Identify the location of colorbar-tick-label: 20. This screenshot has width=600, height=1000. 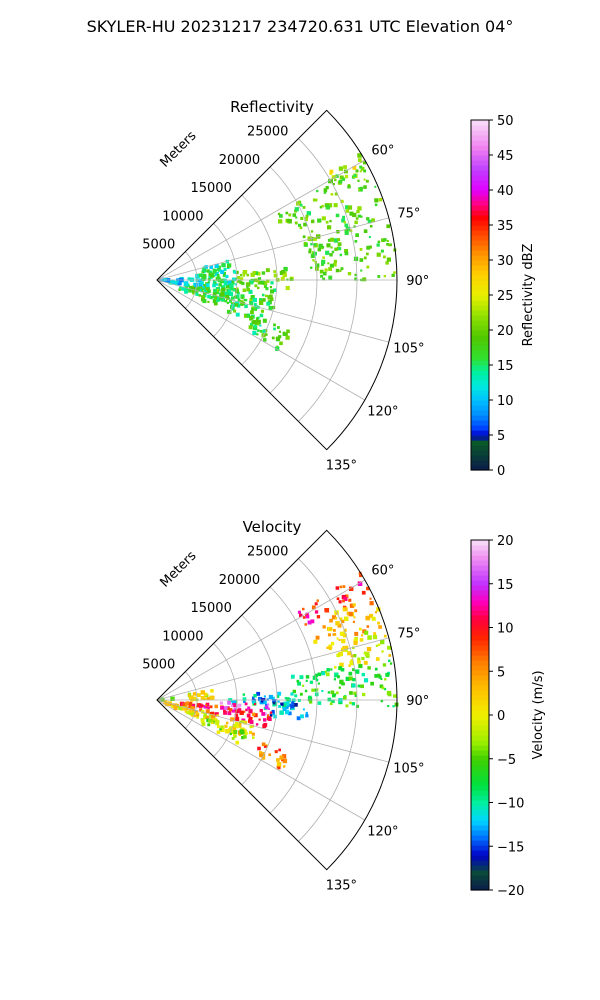
(505, 541).